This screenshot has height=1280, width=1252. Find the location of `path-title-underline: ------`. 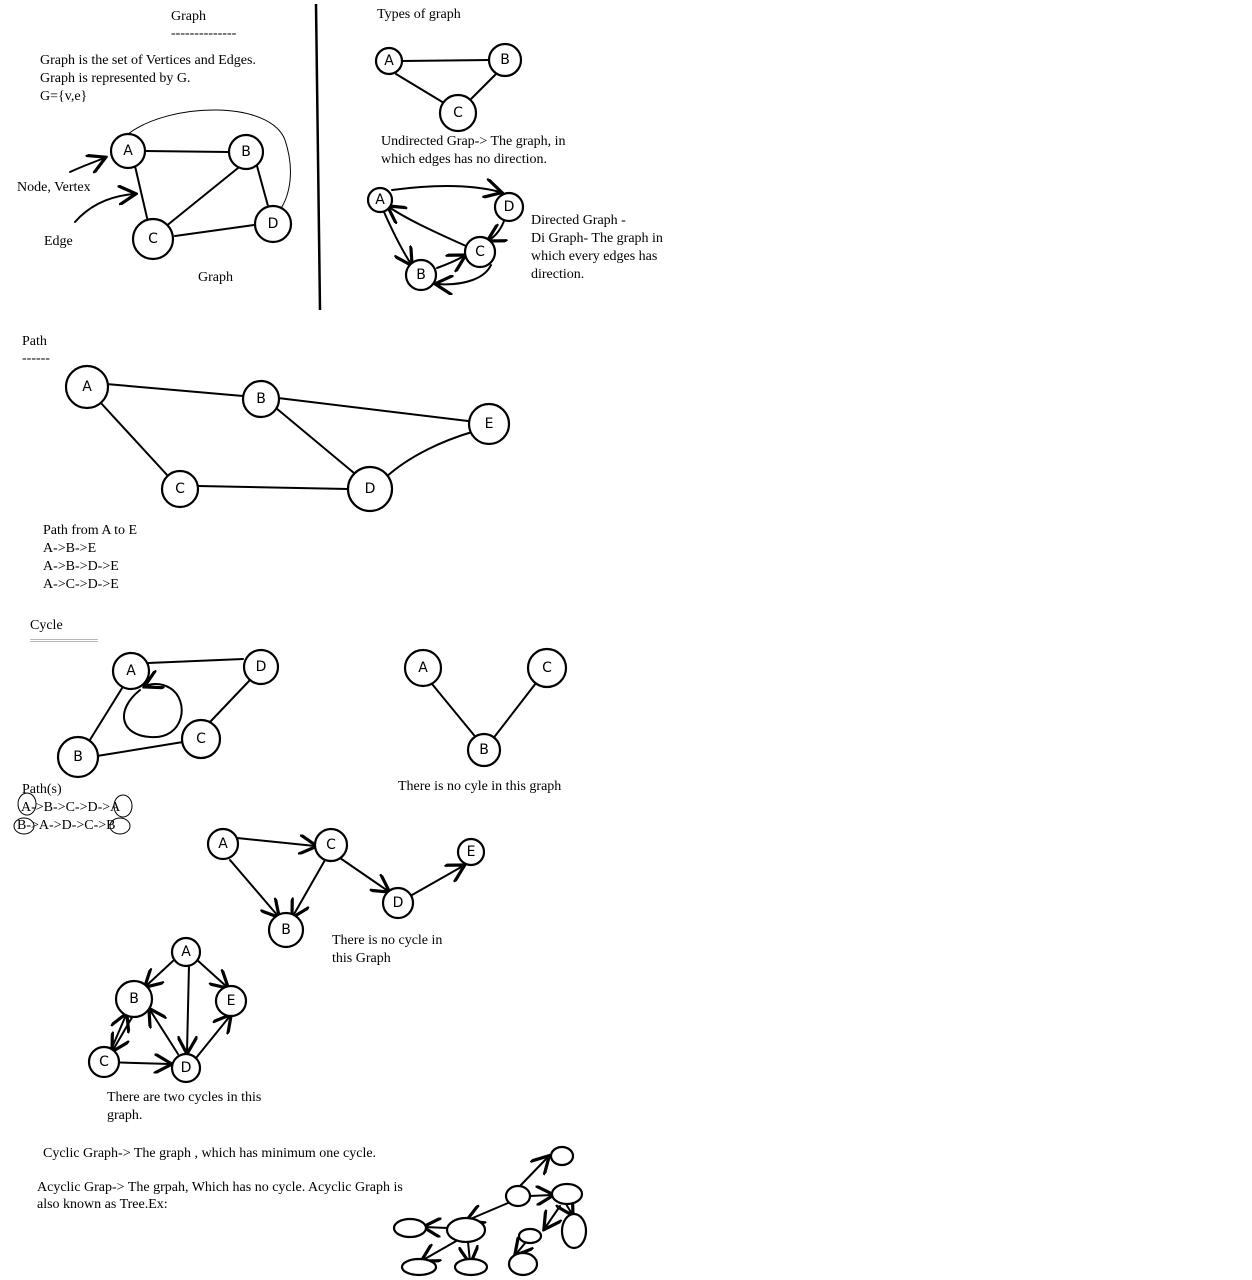

path-title-underline: ------ is located at coordinates (36, 358).